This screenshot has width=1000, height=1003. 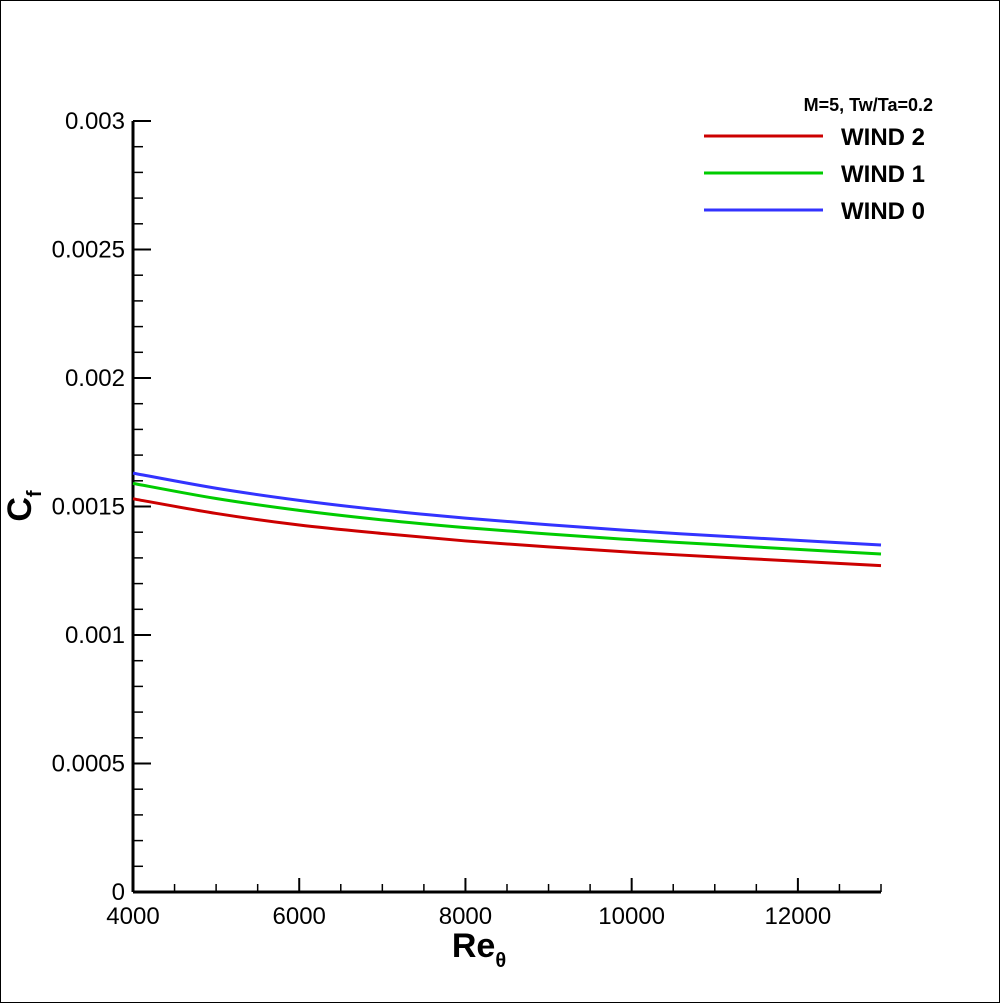 What do you see at coordinates (88, 507) in the screenshot?
I see `y-tick-label: 0.0015` at bounding box center [88, 507].